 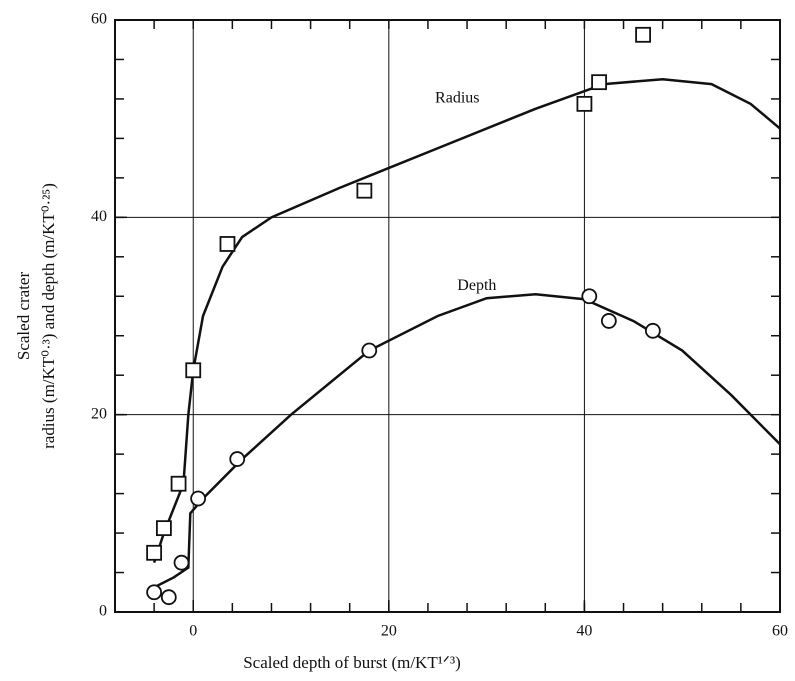 I want to click on x-tick-label: 20, so click(x=389, y=631).